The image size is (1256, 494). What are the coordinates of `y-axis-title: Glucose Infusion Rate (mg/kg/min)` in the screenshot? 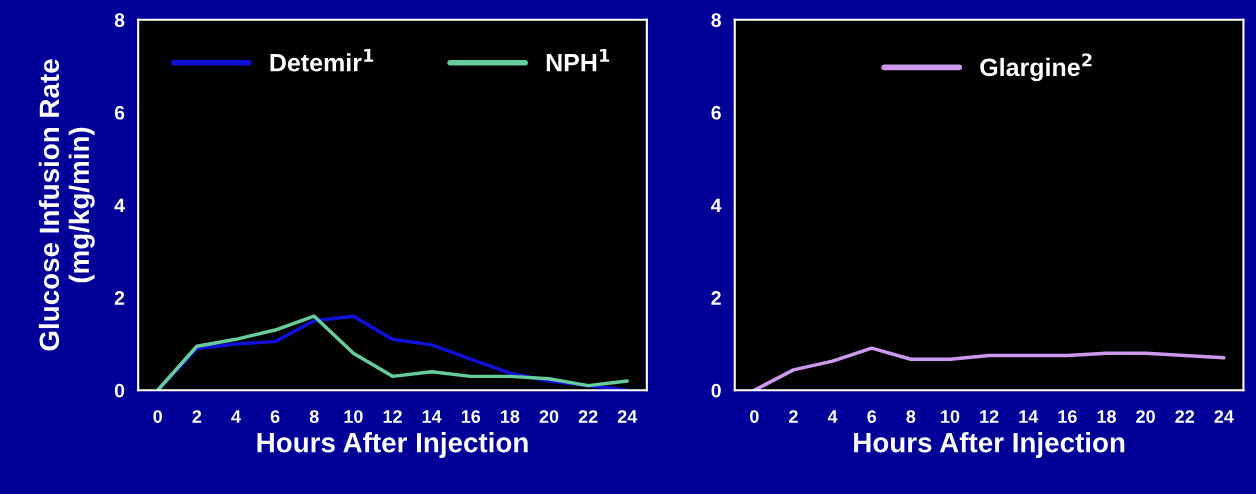 It's located at (66, 205).